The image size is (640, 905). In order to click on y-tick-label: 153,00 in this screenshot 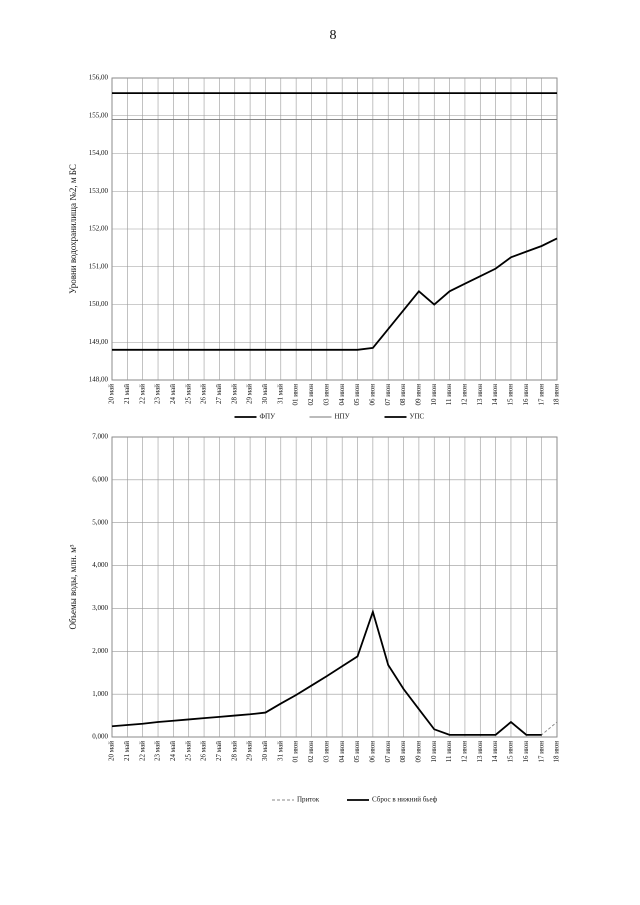, I will do `click(99, 191)`.